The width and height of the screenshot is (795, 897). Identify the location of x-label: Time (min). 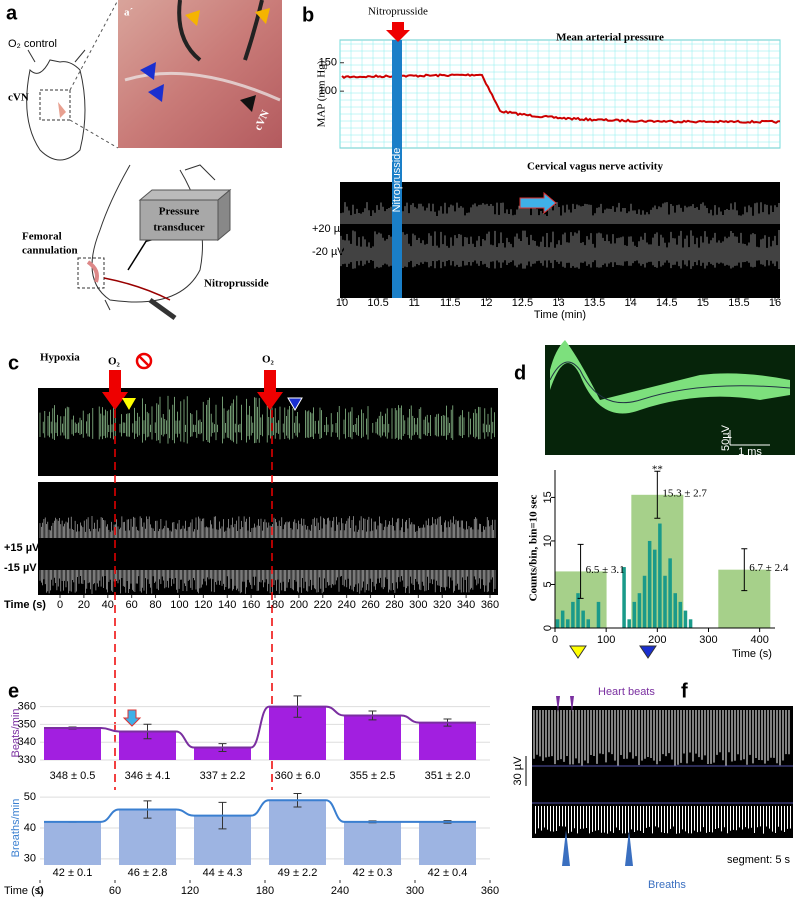
(560, 315).